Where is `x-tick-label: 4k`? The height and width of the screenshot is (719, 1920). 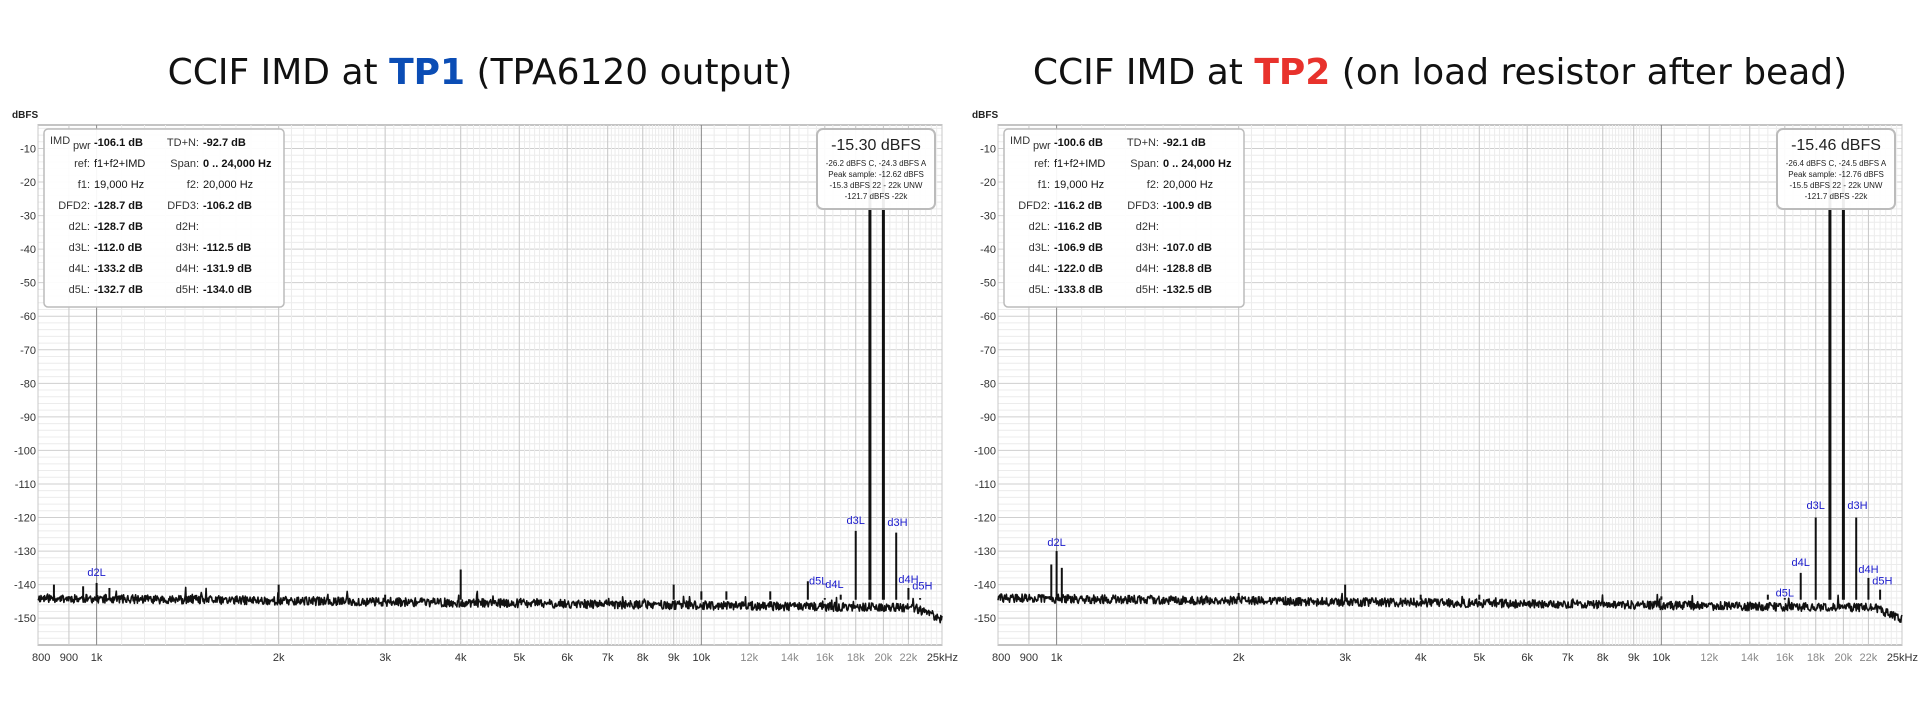 x-tick-label: 4k is located at coordinates (461, 658).